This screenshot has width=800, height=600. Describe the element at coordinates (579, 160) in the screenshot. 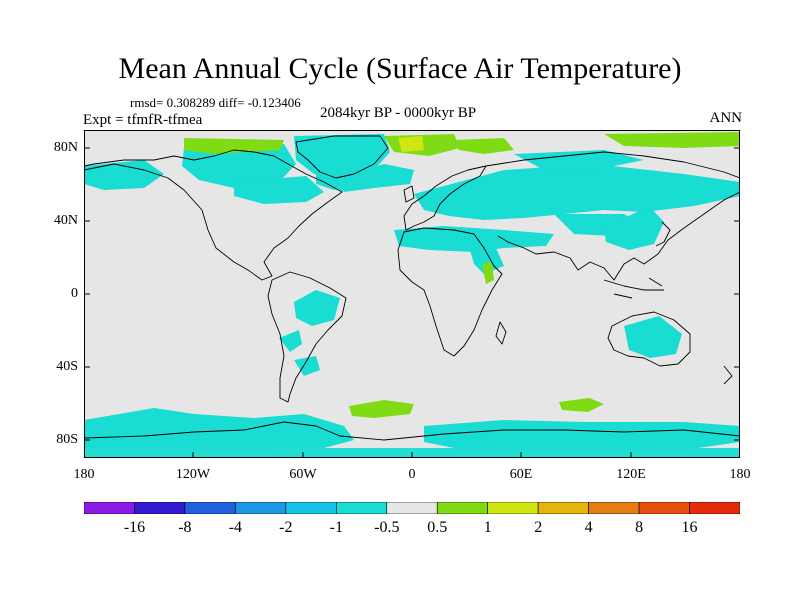

I see `north-eurasia-cool` at that location.